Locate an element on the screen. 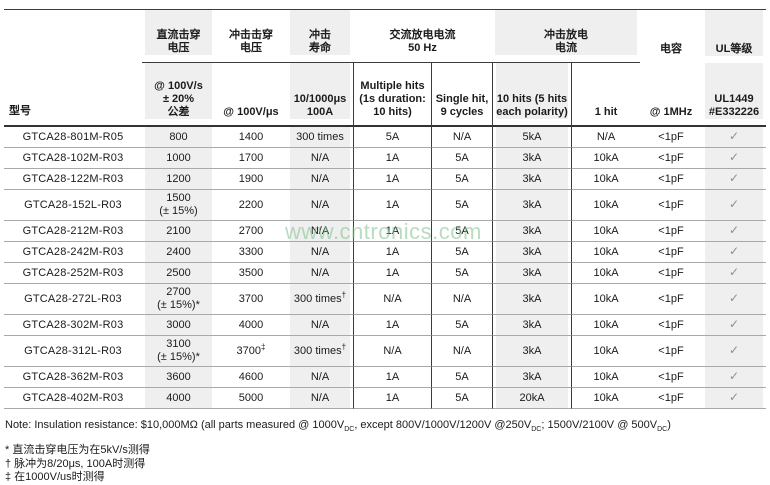 This screenshot has height=485, width=770. value-cell: 1500 (± 15%) is located at coordinates (178, 205).